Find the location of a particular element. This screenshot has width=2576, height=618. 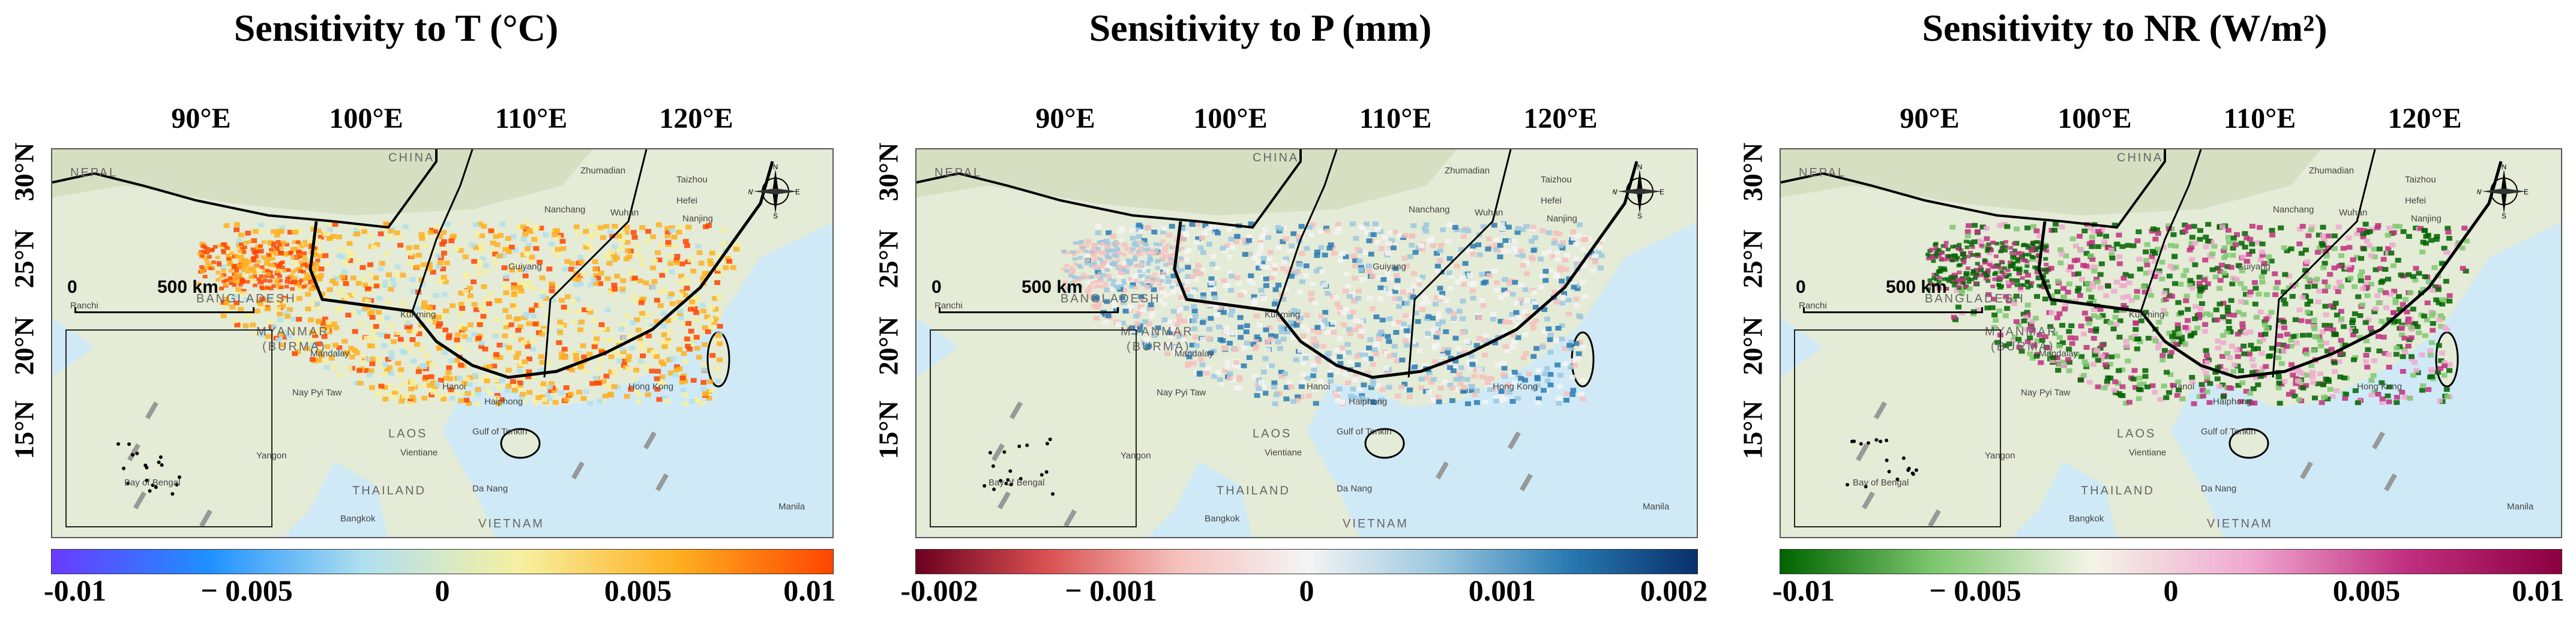

place-label: Da Nang is located at coordinates (2218, 489).